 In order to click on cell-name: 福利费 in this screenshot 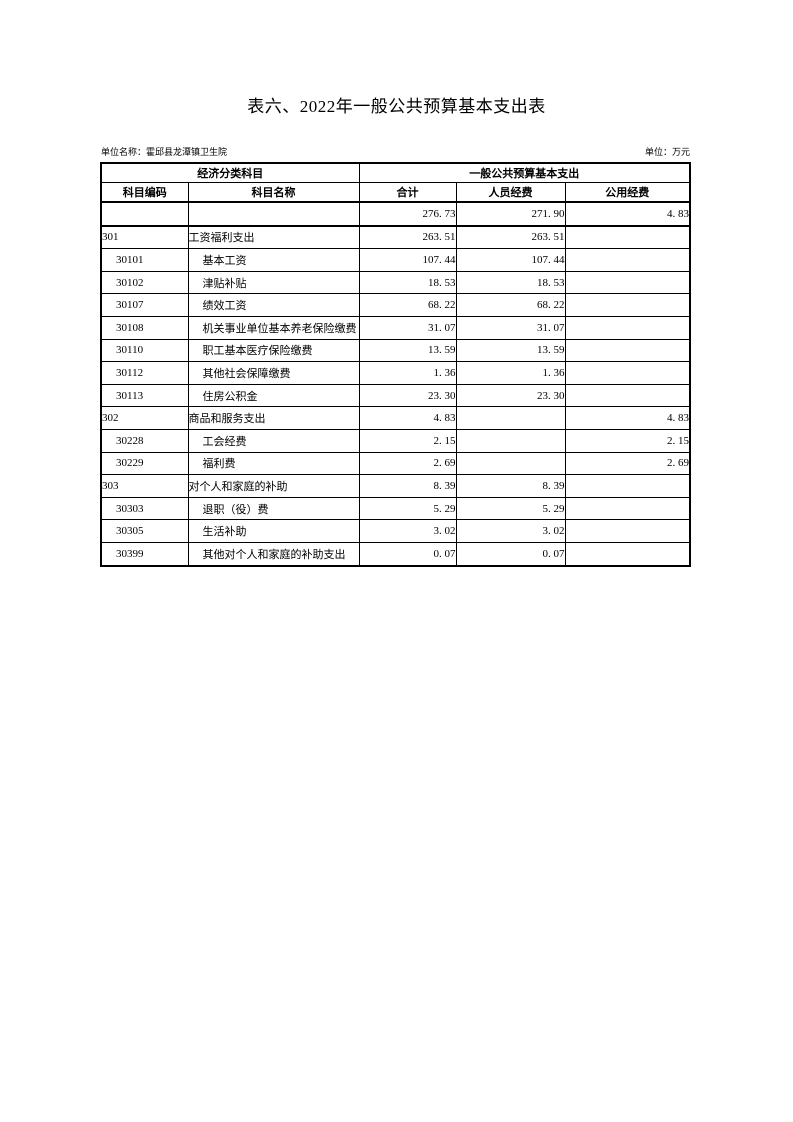, I will do `click(273, 463)`.